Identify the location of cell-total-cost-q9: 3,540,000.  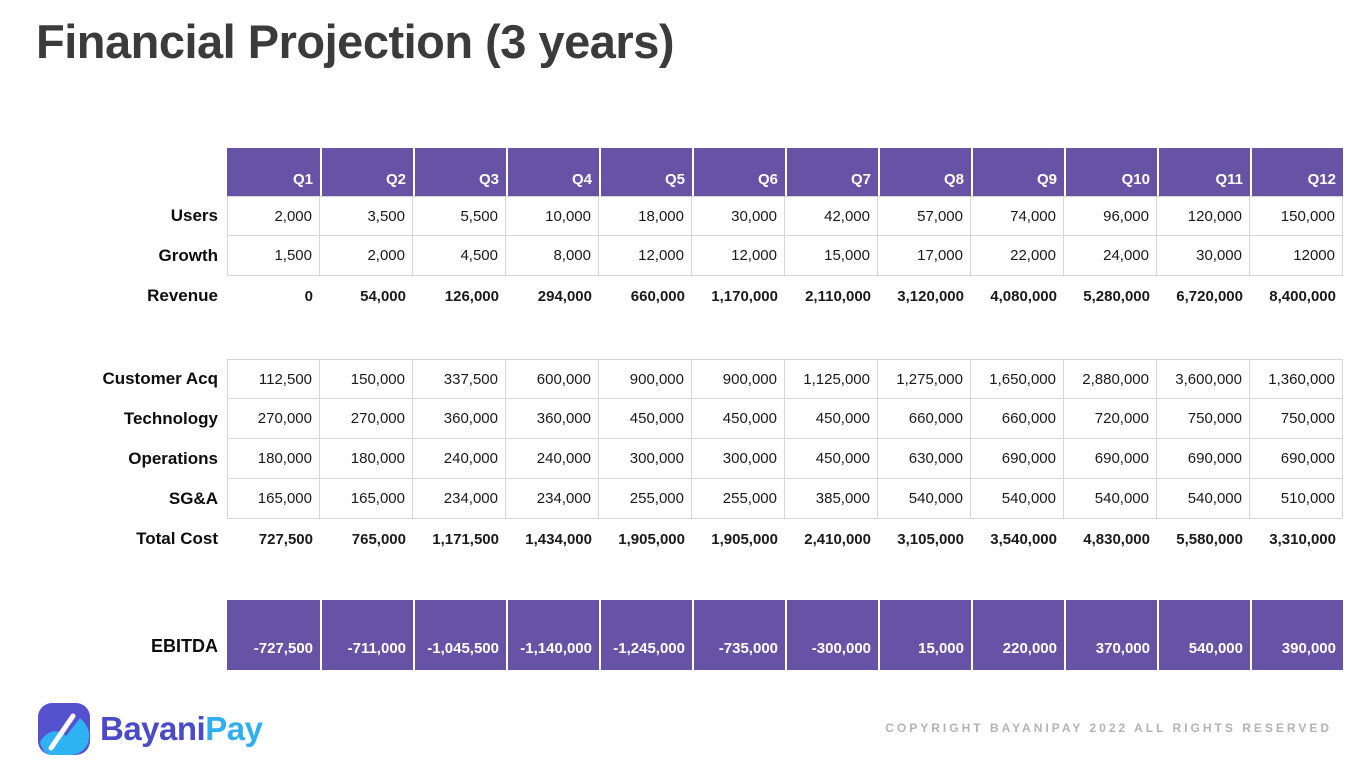
(1017, 539).